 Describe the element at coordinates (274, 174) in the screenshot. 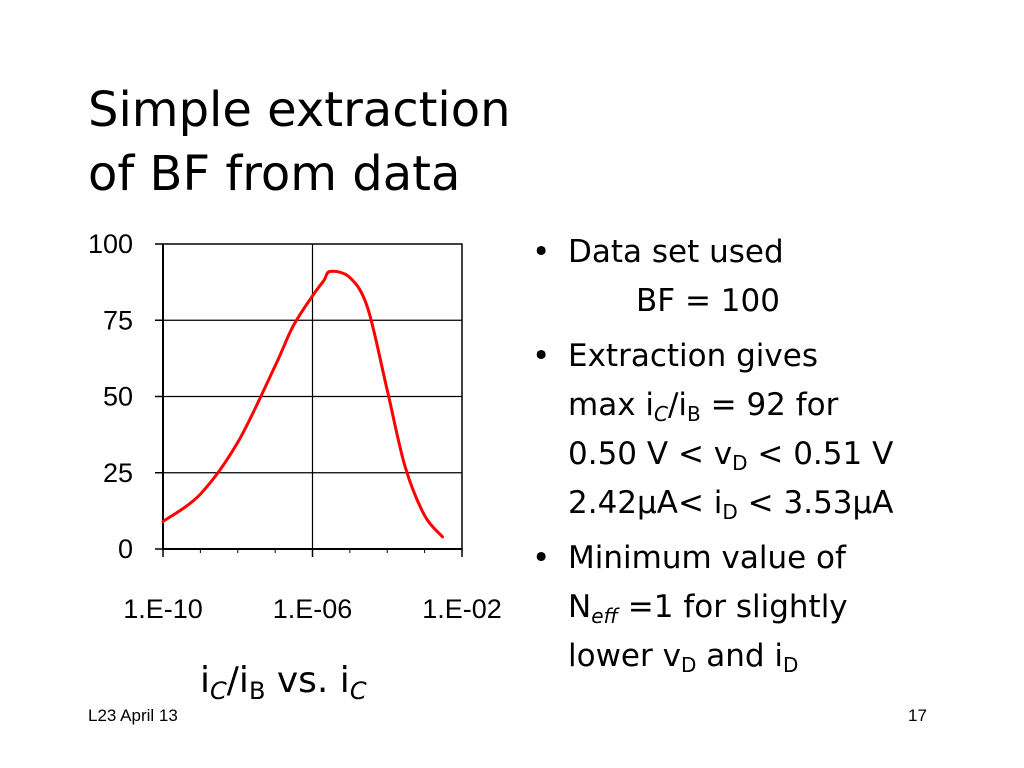

I see `title-line-2: of BF from data` at that location.